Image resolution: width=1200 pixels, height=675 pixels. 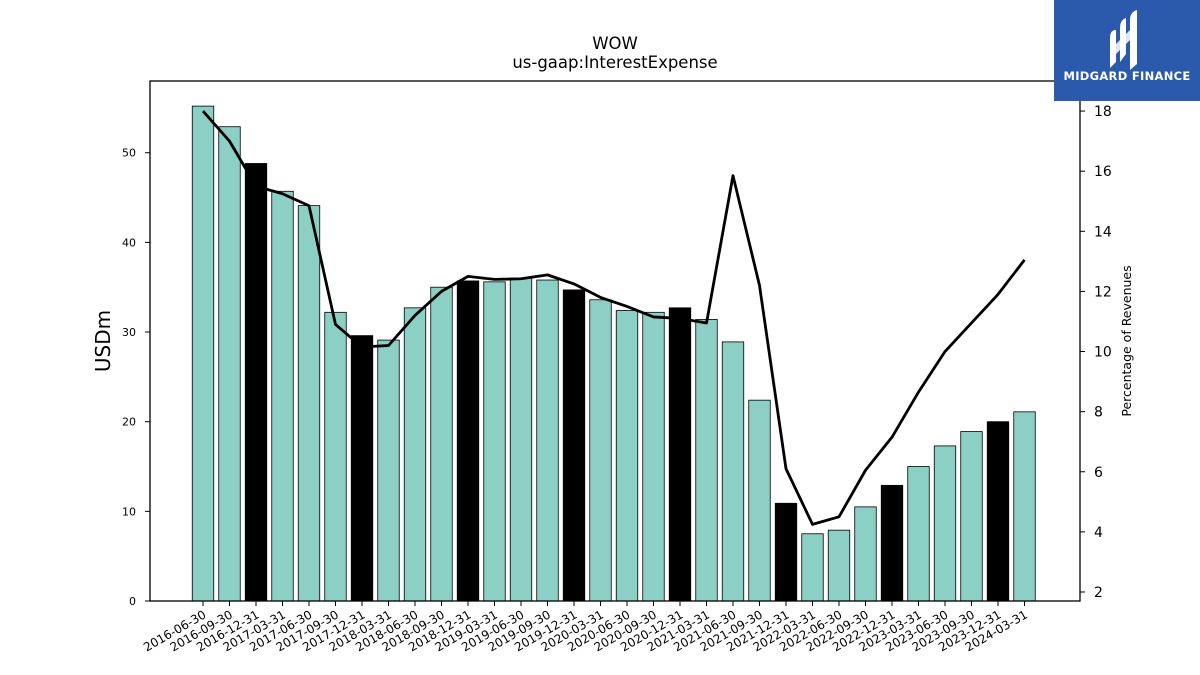 What do you see at coordinates (1103, 112) in the screenshot?
I see `y2-tick-label: 18` at bounding box center [1103, 112].